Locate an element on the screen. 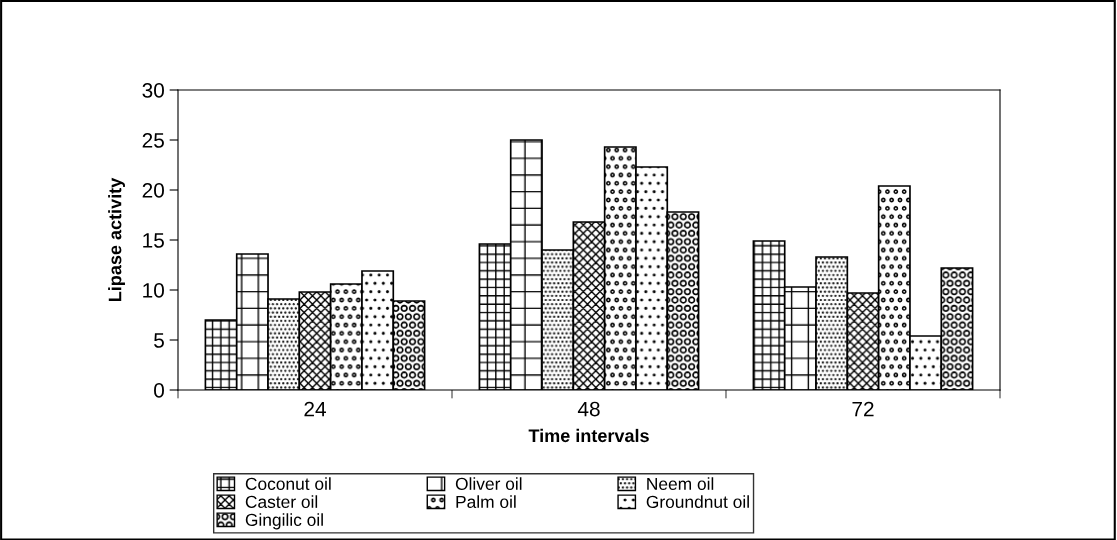 The width and height of the screenshot is (1117, 540). y-axis-title: Lipase activity is located at coordinates (116, 239).